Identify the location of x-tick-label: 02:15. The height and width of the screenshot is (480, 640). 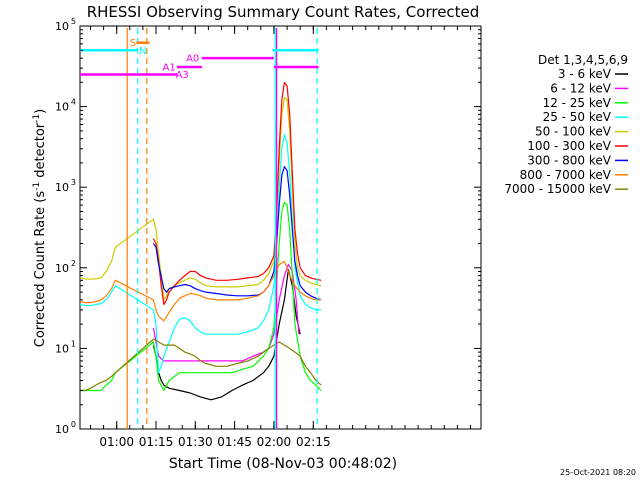
(313, 442).